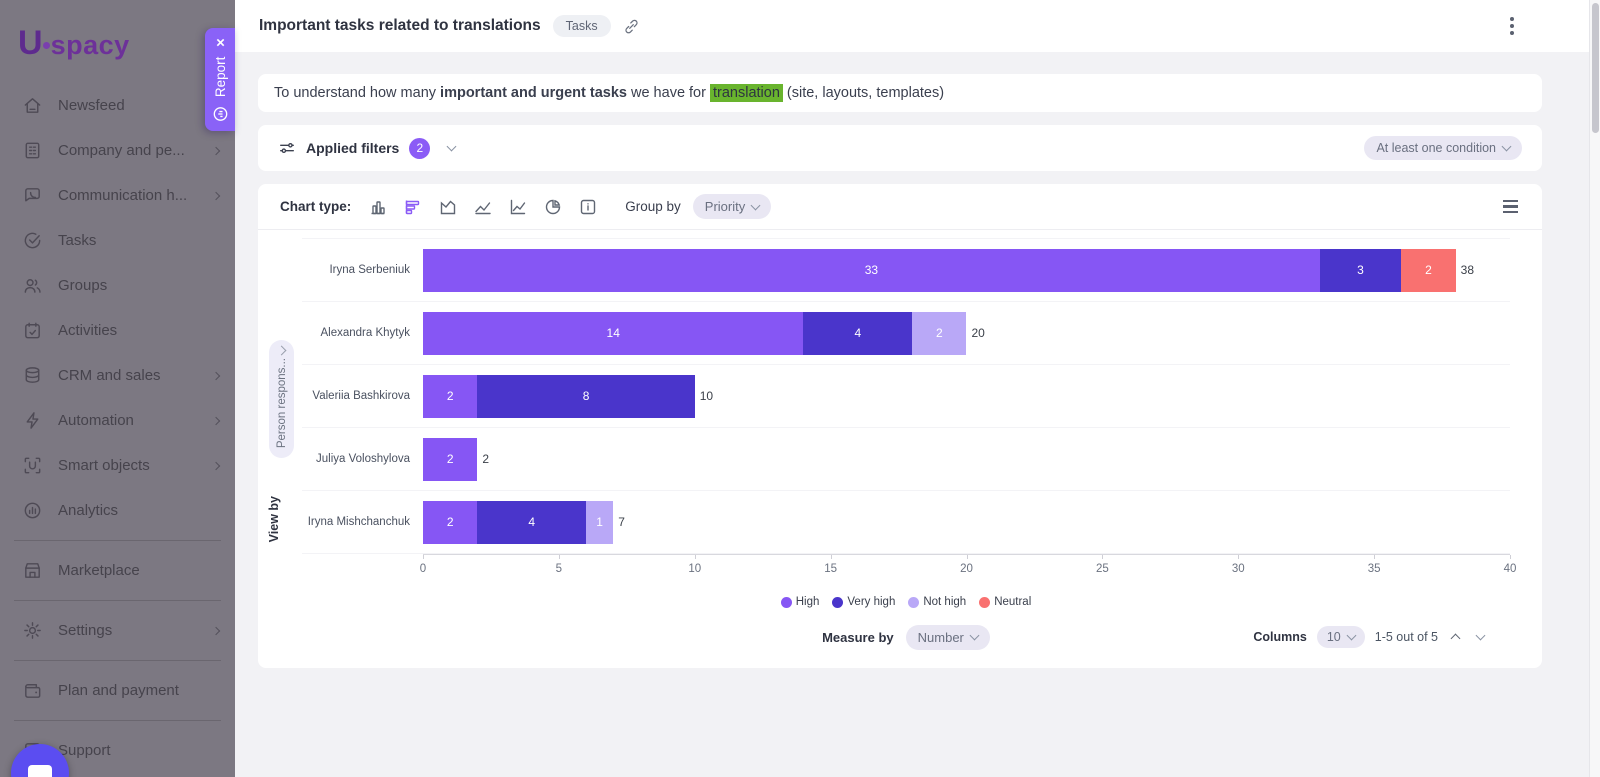  What do you see at coordinates (1467, 270) in the screenshot?
I see `bar-total-label: 38` at bounding box center [1467, 270].